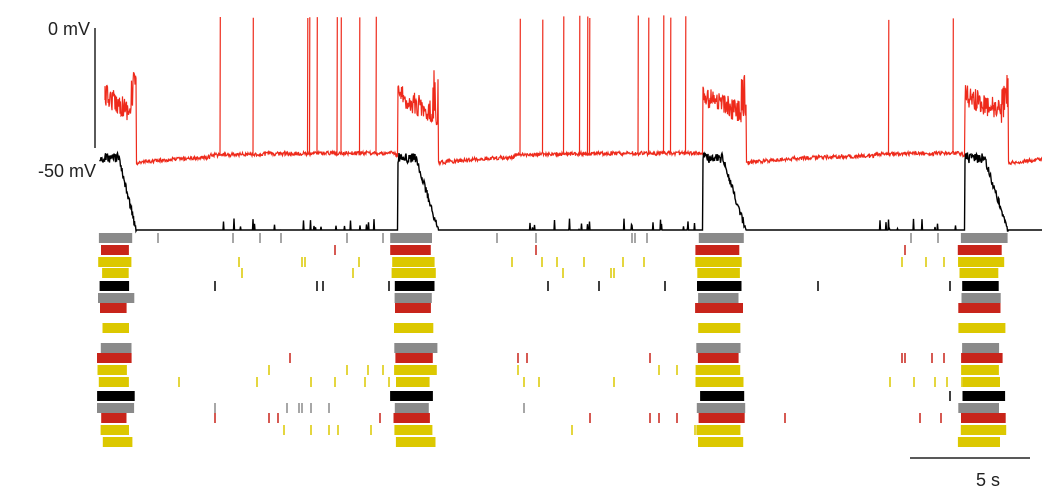 The width and height of the screenshot is (1042, 492). Describe the element at coordinates (988, 480) in the screenshot. I see `time-label: 5 s` at that location.